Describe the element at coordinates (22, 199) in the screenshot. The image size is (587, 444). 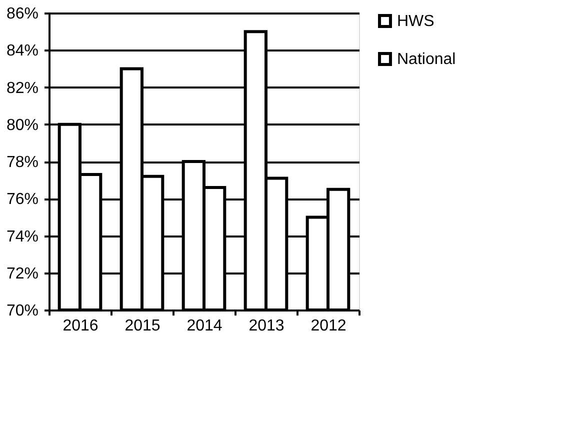
I see `y-tick-label: 76%` at that location.